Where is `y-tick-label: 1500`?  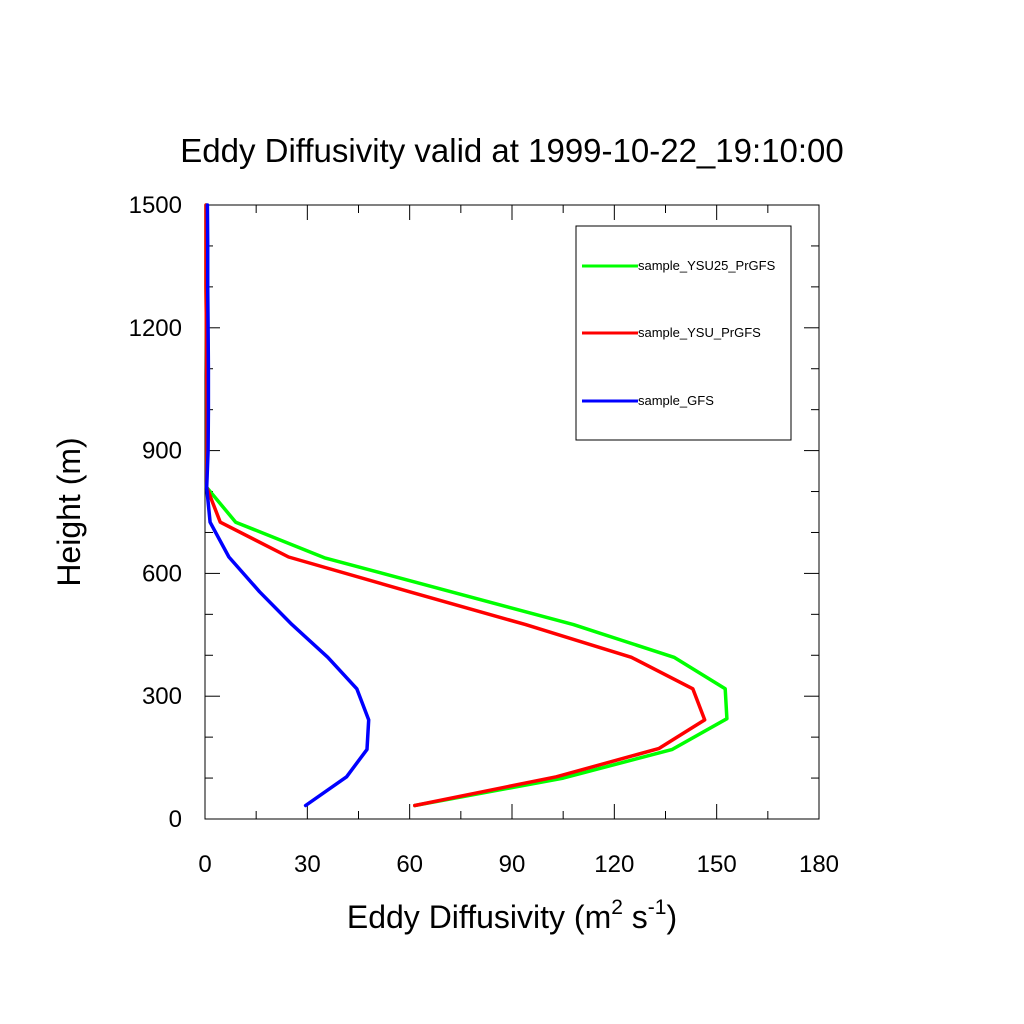 y-tick-label: 1500 is located at coordinates (155, 205).